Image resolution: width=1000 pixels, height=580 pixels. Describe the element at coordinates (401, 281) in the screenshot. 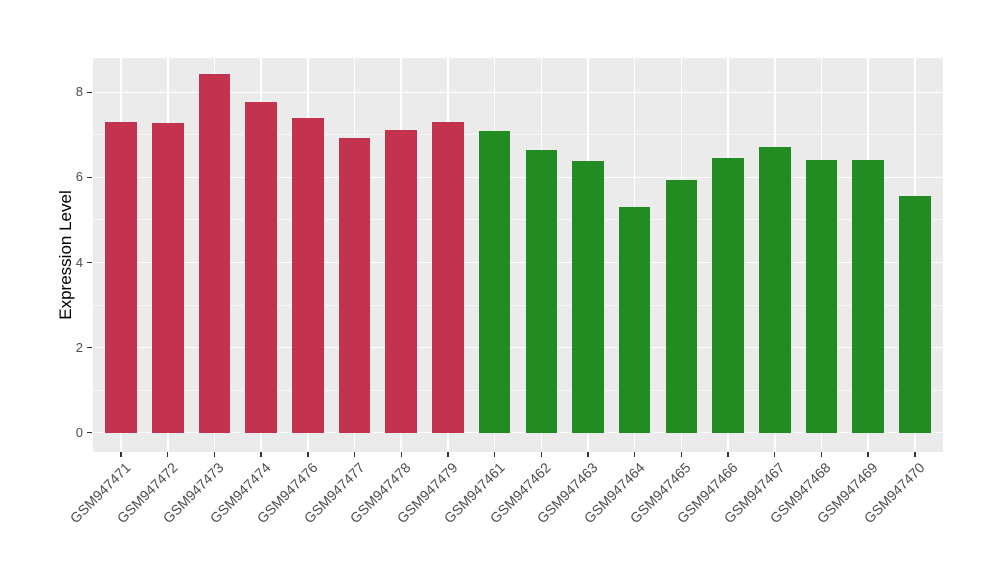

I see `bar-GSM947478` at that location.